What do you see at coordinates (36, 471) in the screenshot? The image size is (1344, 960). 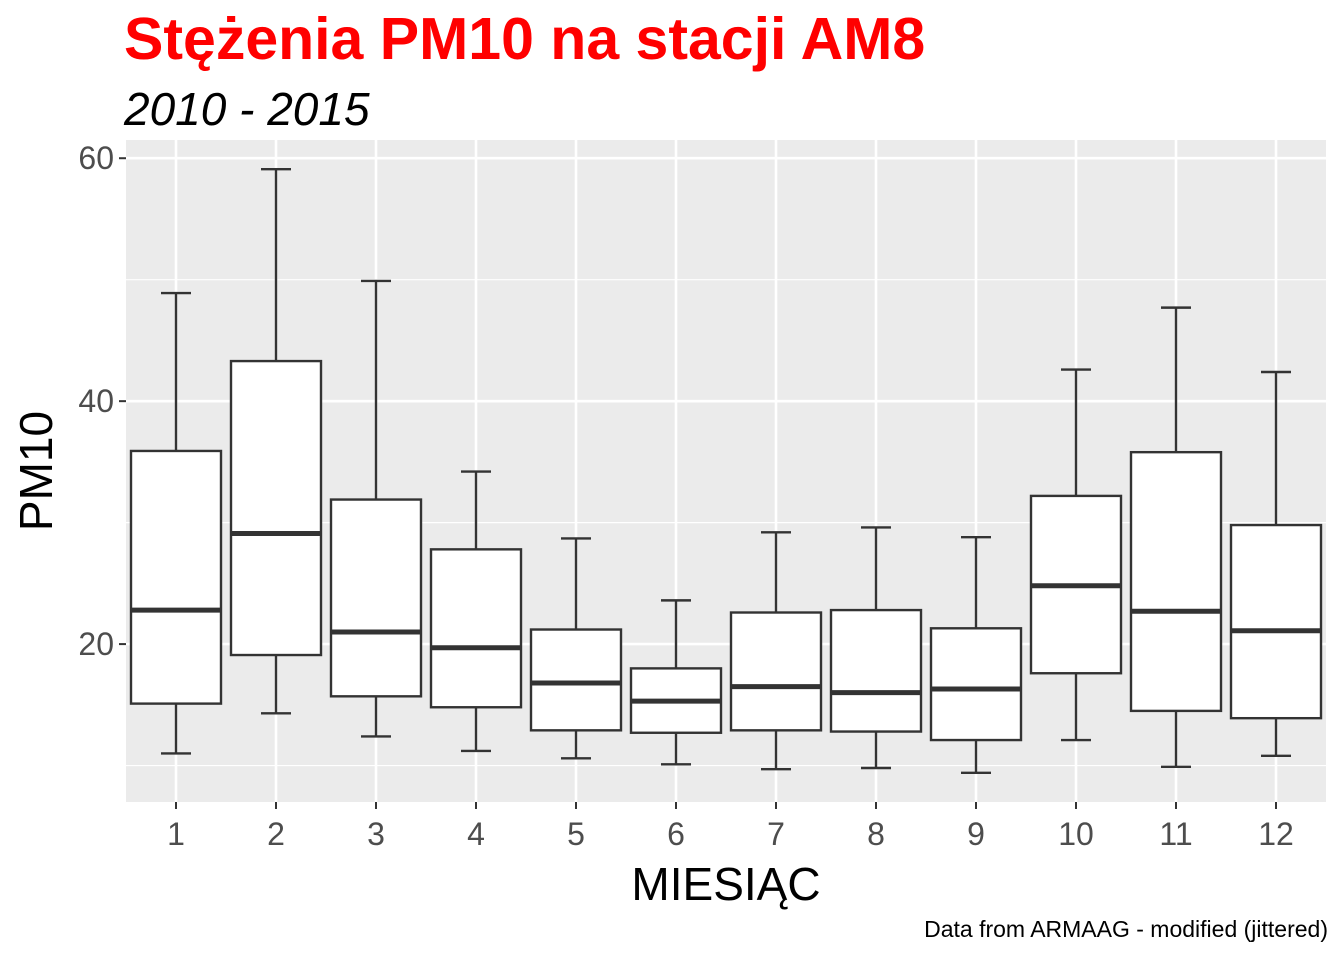 I see `y-axis-title: PM10` at bounding box center [36, 471].